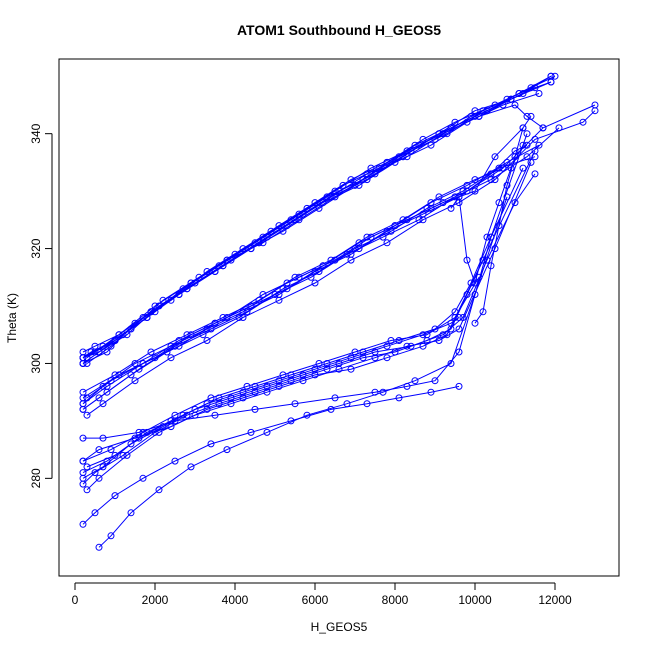 The height and width of the screenshot is (655, 650). I want to click on y-axis: 280 300 320 340, so click(41, 305).